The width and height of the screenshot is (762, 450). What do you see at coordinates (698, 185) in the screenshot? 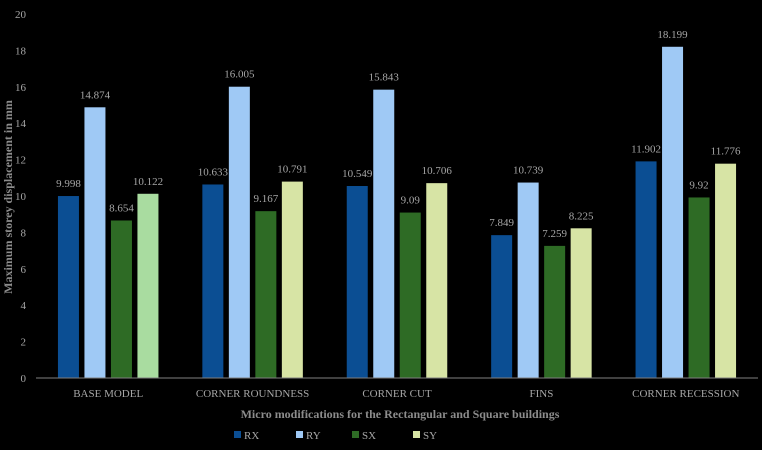
I see `data-label: 9.92` at bounding box center [698, 185].